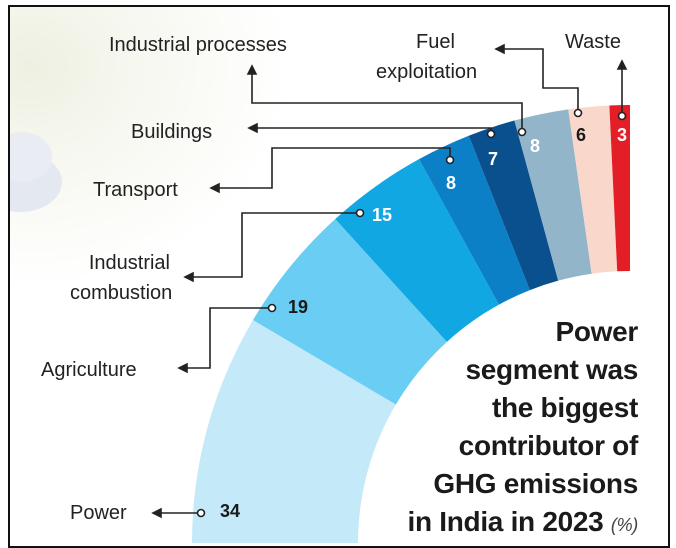  I want to click on label-industrial-processes: Industrial processes, so click(198, 45).